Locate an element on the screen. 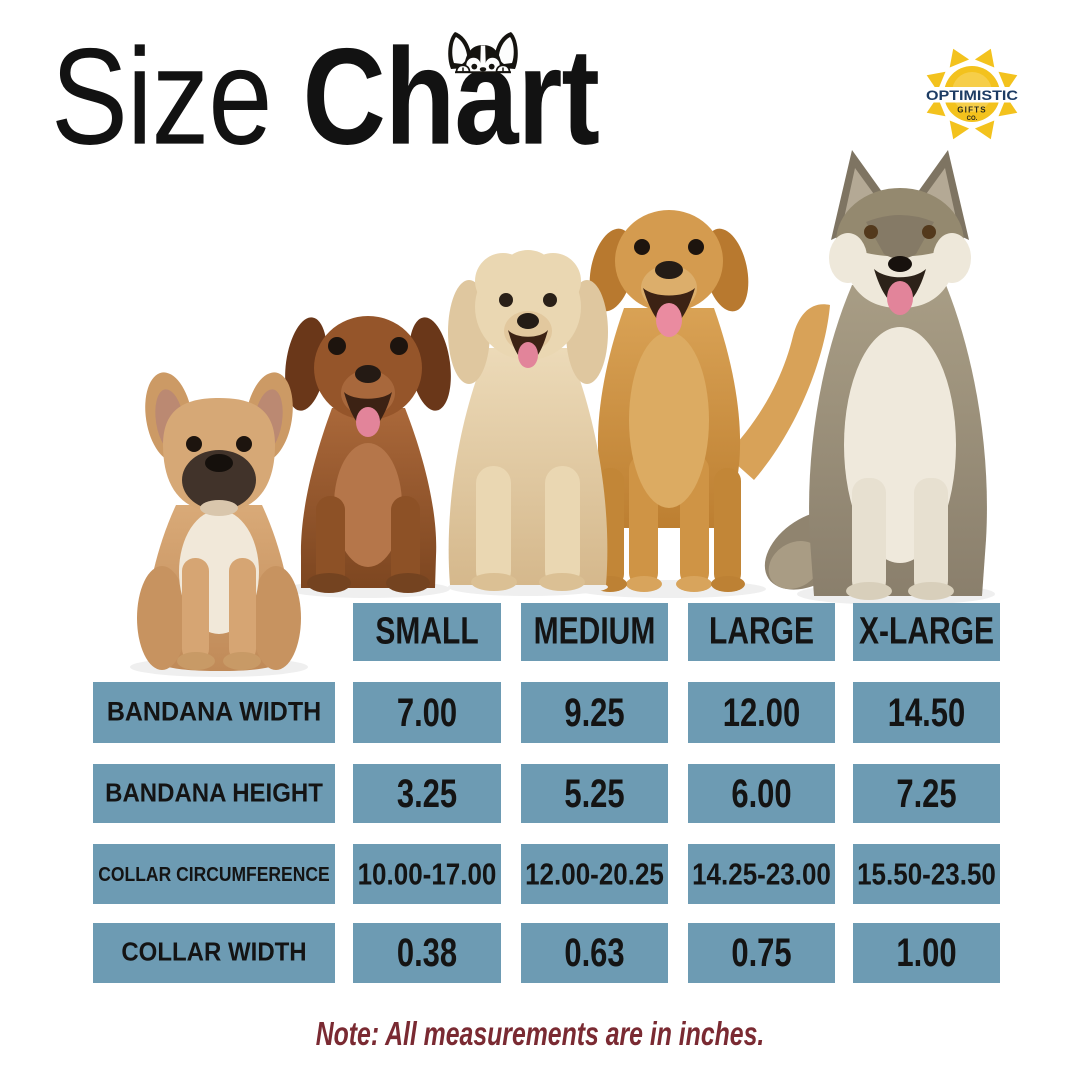 The height and width of the screenshot is (1080, 1080). svg-text: OPTIMISTIC is located at coordinates (972, 95).